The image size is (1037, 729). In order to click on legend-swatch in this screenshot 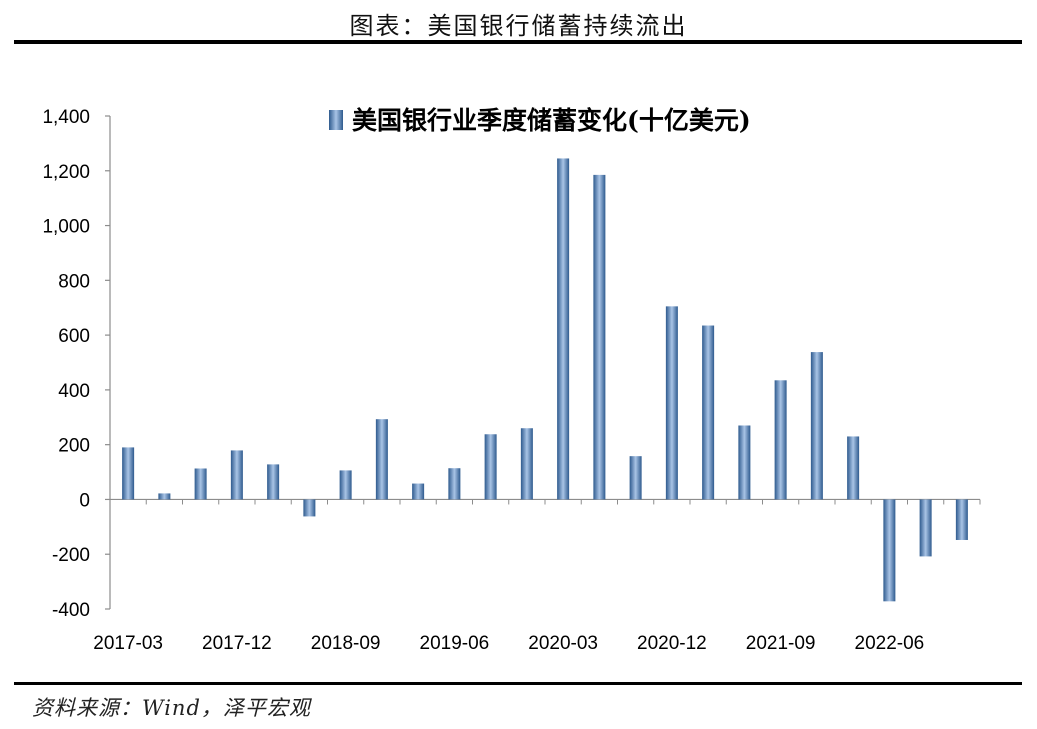, I will do `click(336, 120)`.